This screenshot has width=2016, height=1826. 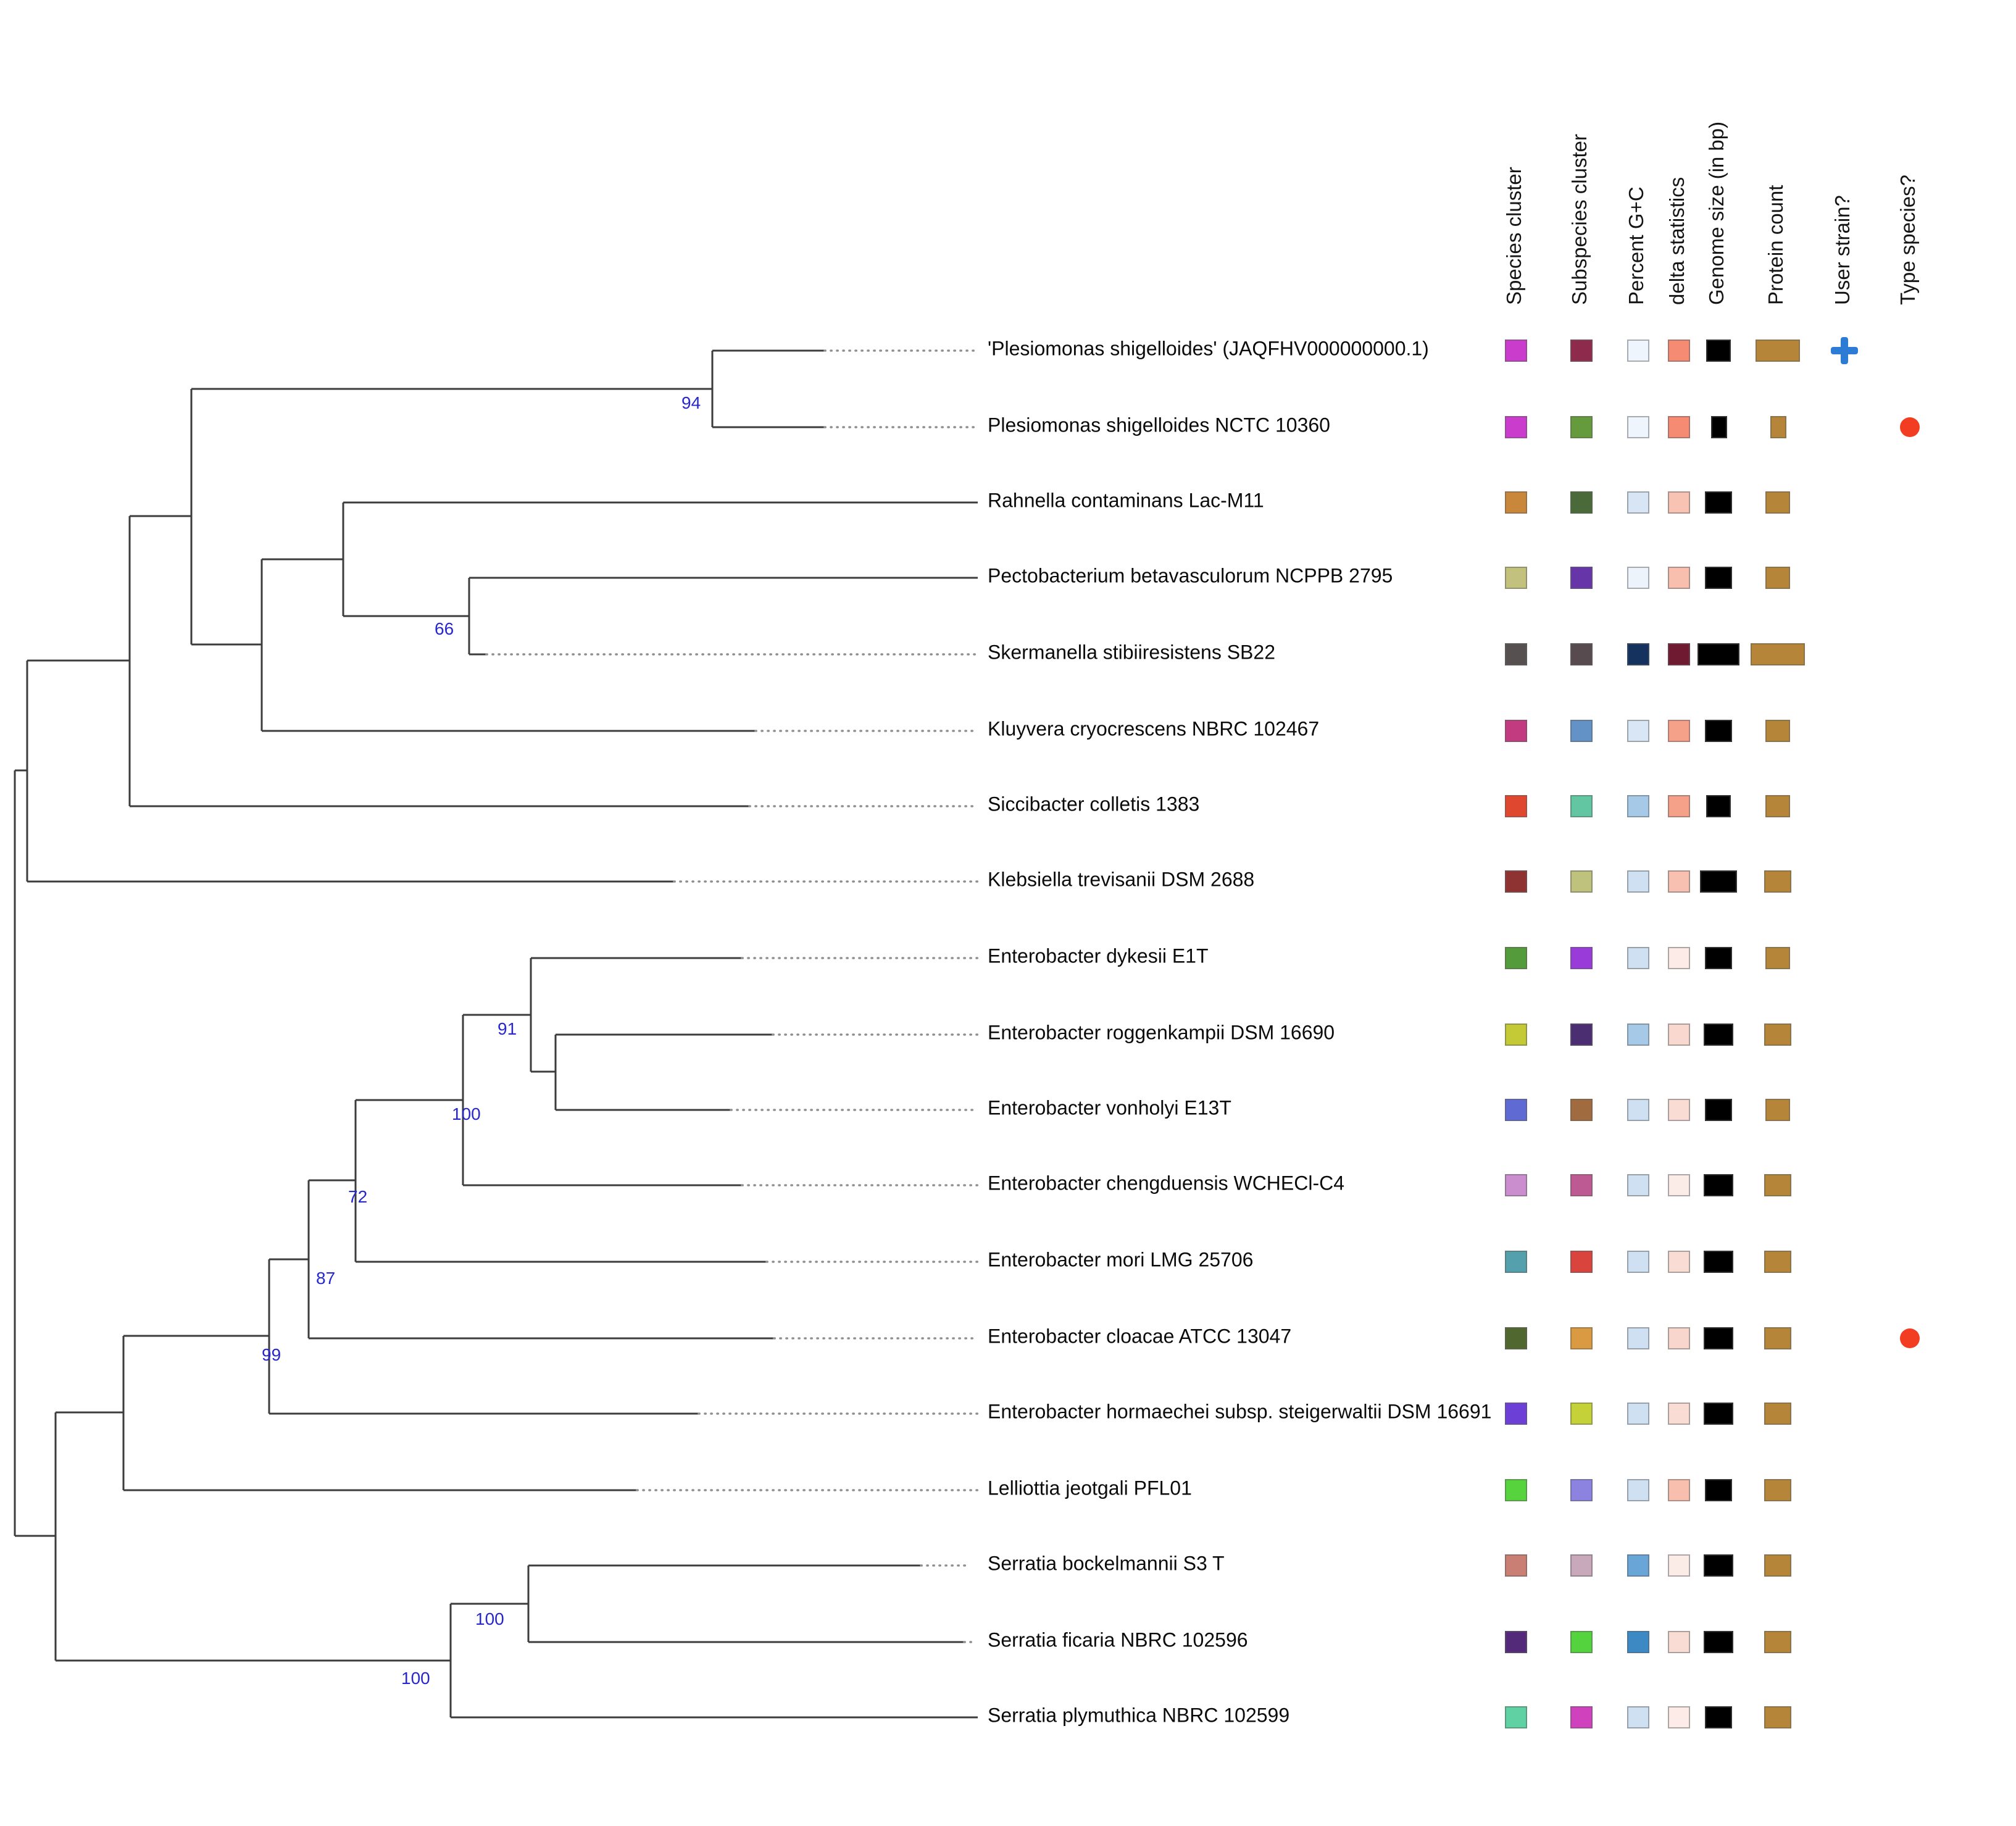 What do you see at coordinates (1139, 1716) in the screenshot?
I see `taxon-label: Serratia plymuthica NBRC 102599` at bounding box center [1139, 1716].